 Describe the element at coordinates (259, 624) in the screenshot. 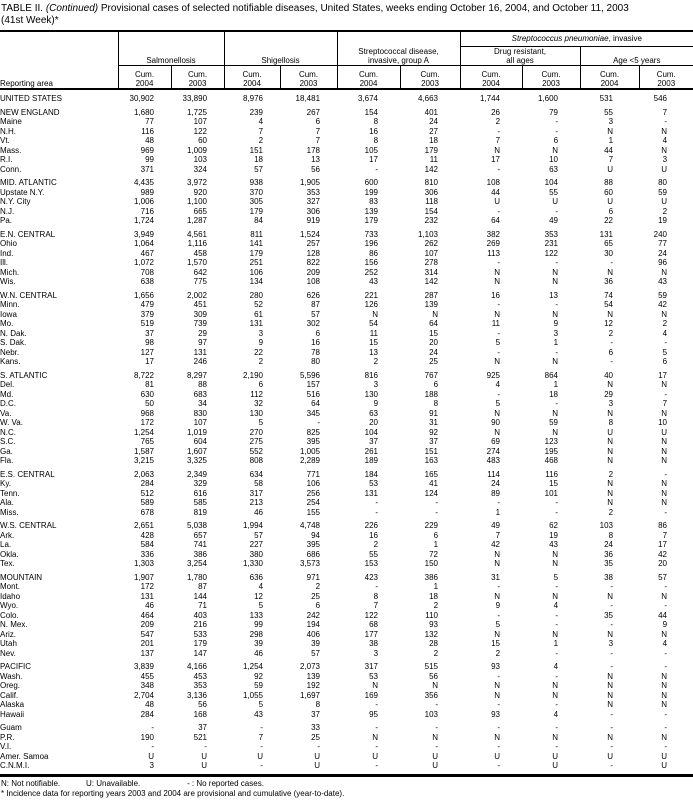

I see `value-cell: 99` at that location.